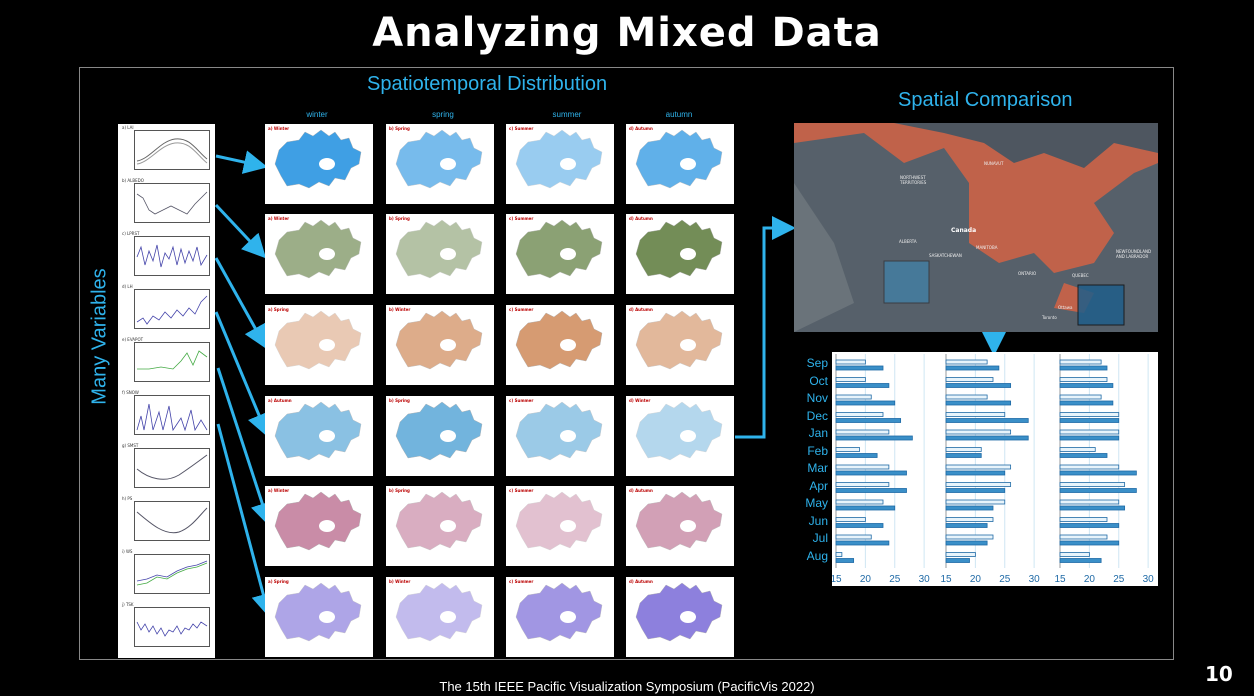  I want to click on season-map-tag: a) Winter, so click(279, 490).